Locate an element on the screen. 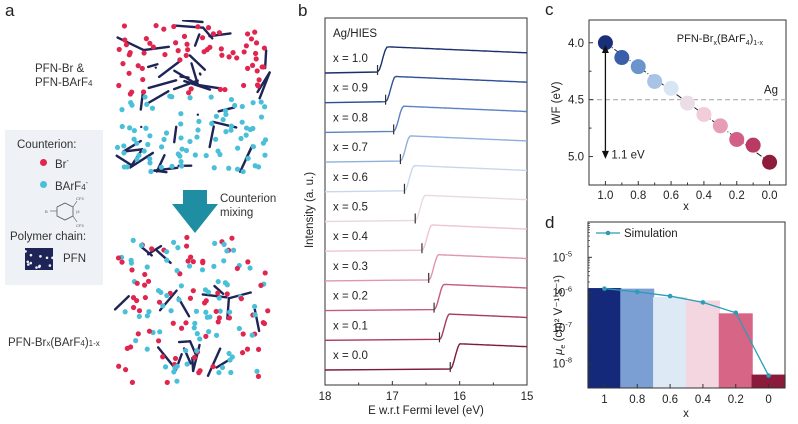 This screenshot has height=424, width=798. ytick-base: 10 is located at coordinates (559, 364).